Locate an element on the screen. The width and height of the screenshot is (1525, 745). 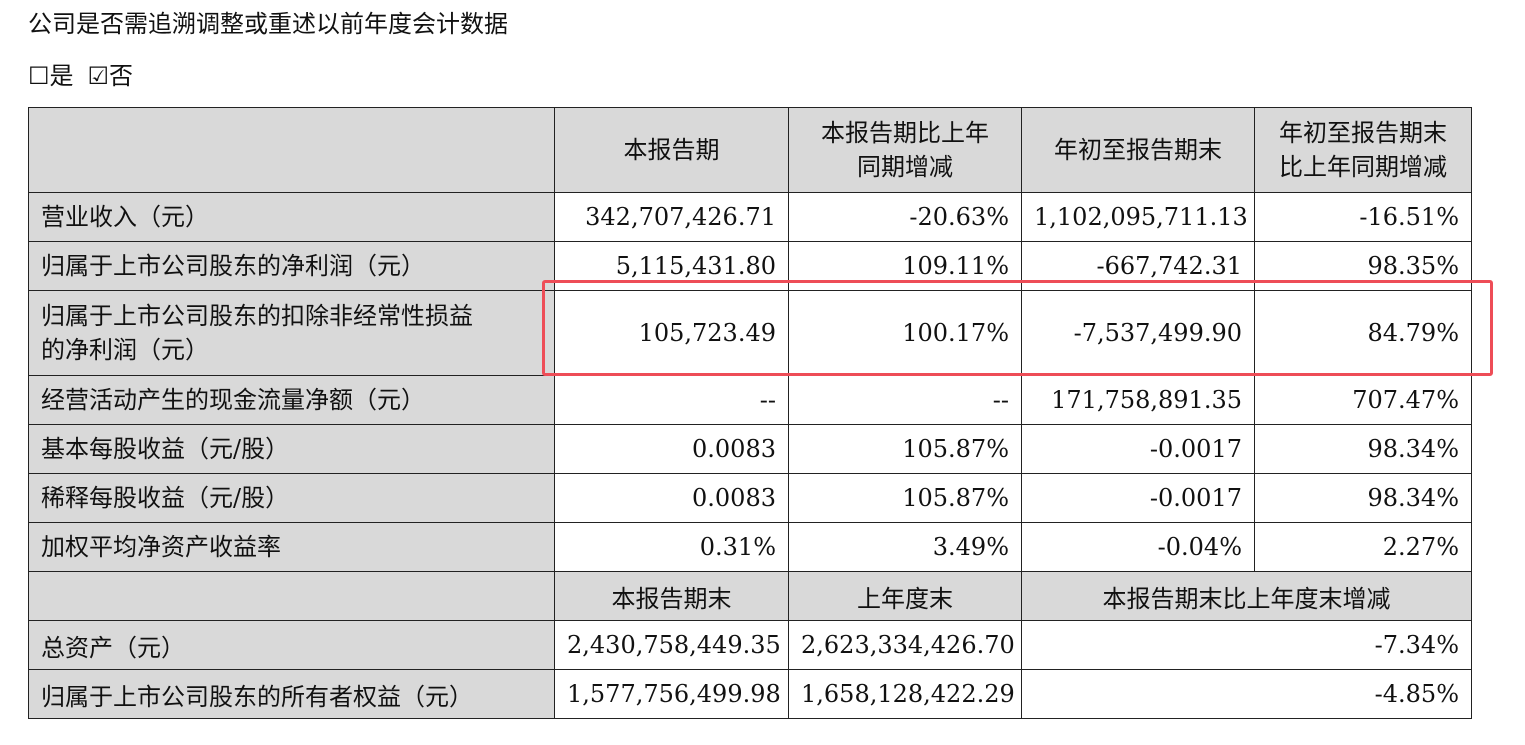
value-cell: -667,742.31 is located at coordinates (1138, 266).